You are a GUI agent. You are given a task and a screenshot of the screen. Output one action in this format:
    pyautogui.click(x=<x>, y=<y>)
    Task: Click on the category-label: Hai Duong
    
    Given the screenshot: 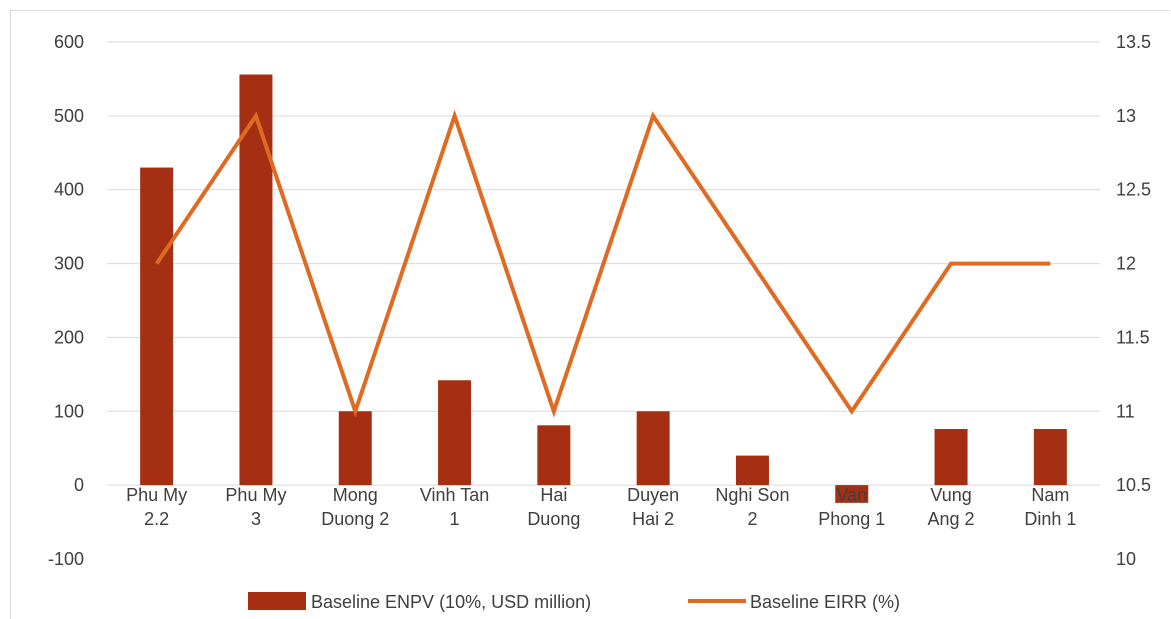 What is the action you would take?
    pyautogui.click(x=553, y=507)
    